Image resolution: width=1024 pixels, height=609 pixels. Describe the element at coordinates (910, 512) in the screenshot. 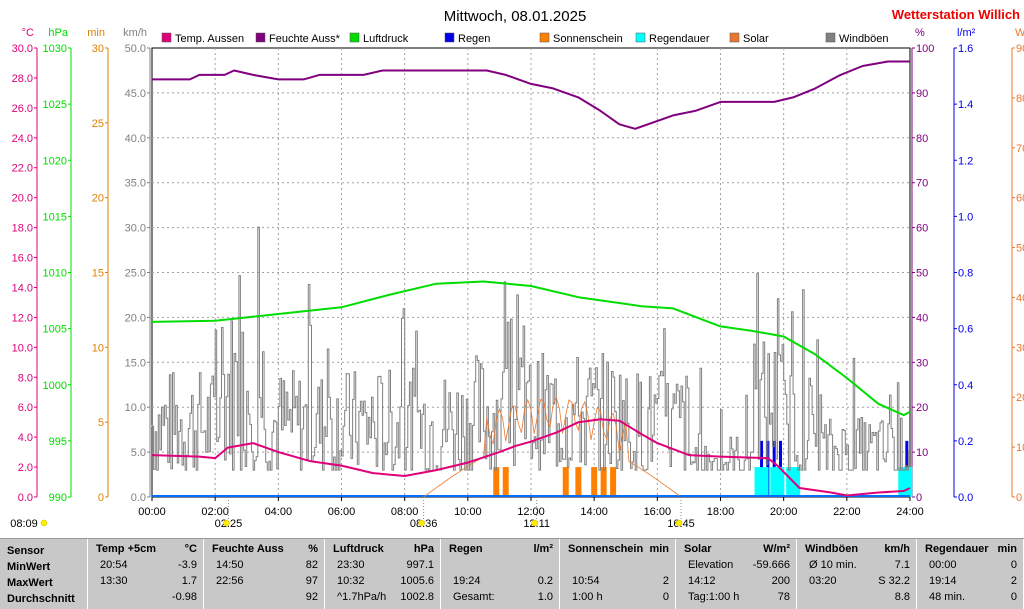

I see `x-tick-label: 24:00` at that location.